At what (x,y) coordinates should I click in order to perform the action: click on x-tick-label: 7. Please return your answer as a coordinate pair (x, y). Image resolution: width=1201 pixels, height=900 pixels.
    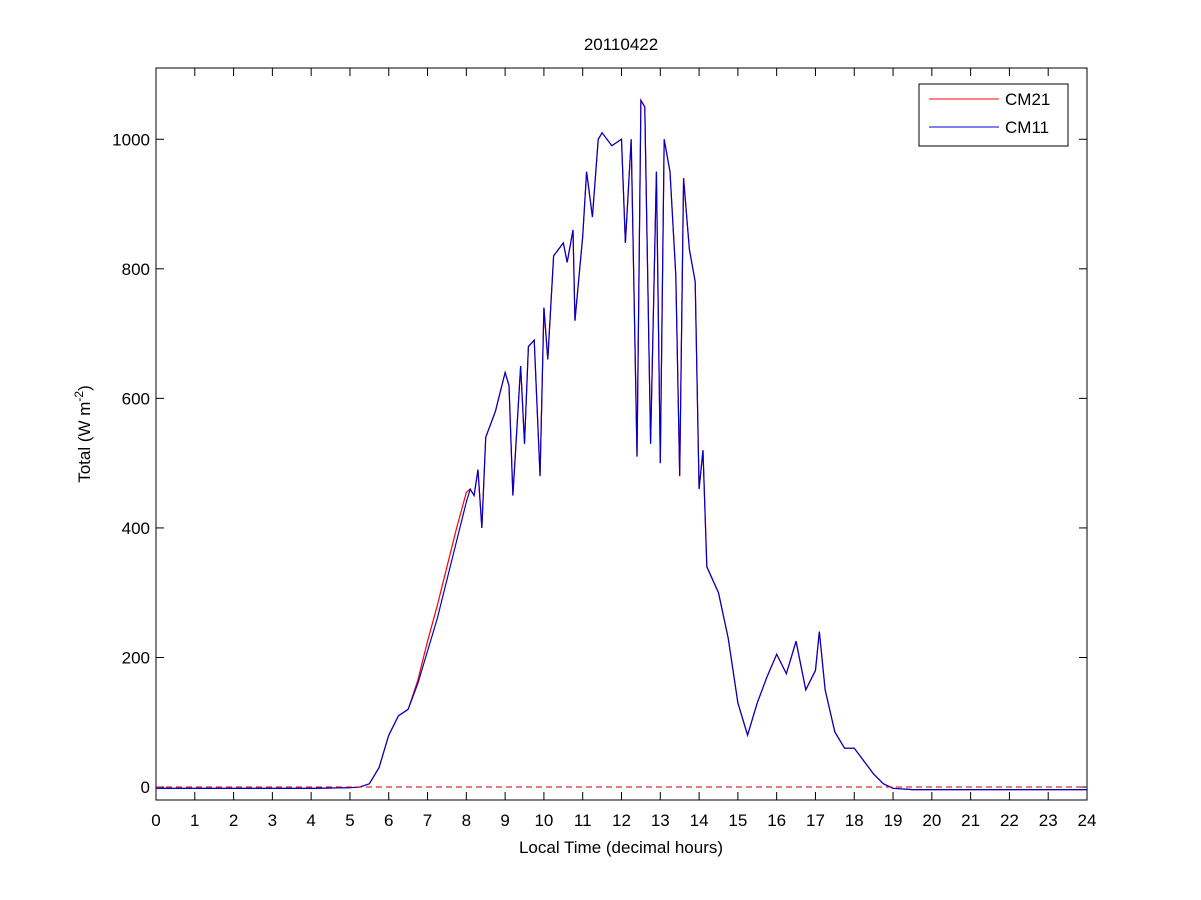
    Looking at the image, I should click on (427, 820).